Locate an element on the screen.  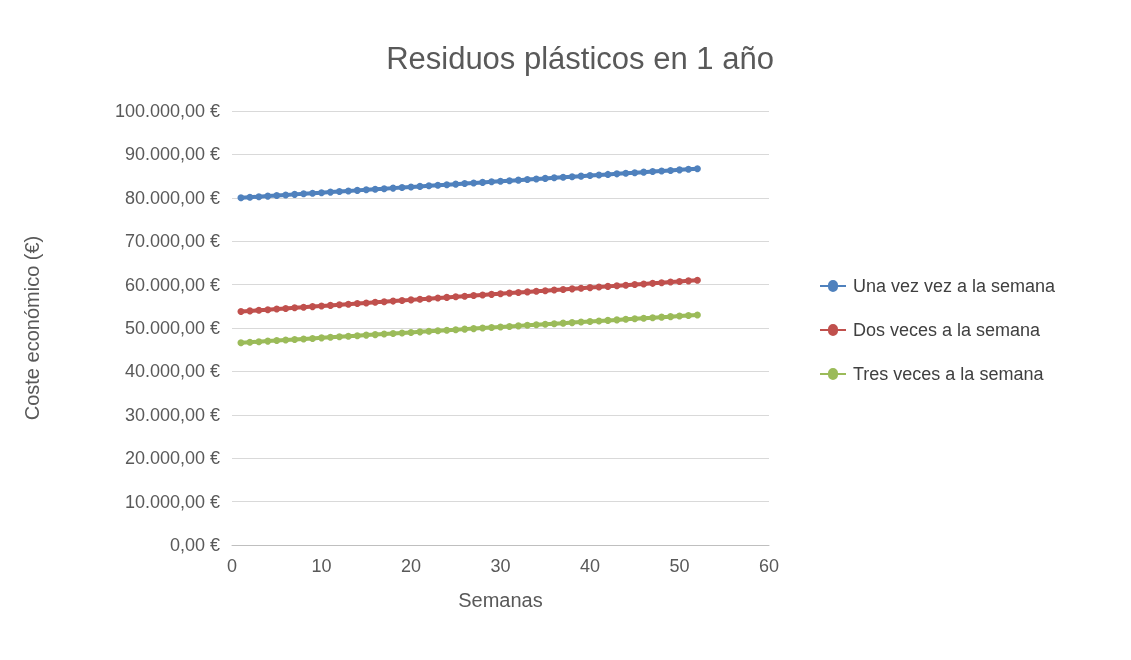
y-tick-label: 100.000,00 € is located at coordinates (167, 111).